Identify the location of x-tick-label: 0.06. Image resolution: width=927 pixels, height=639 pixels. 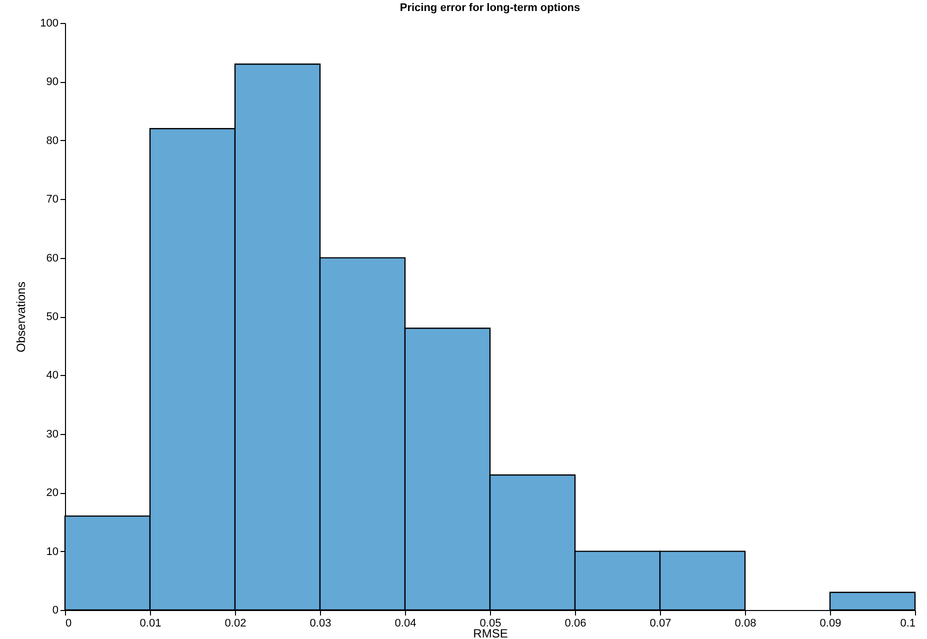
(575, 624).